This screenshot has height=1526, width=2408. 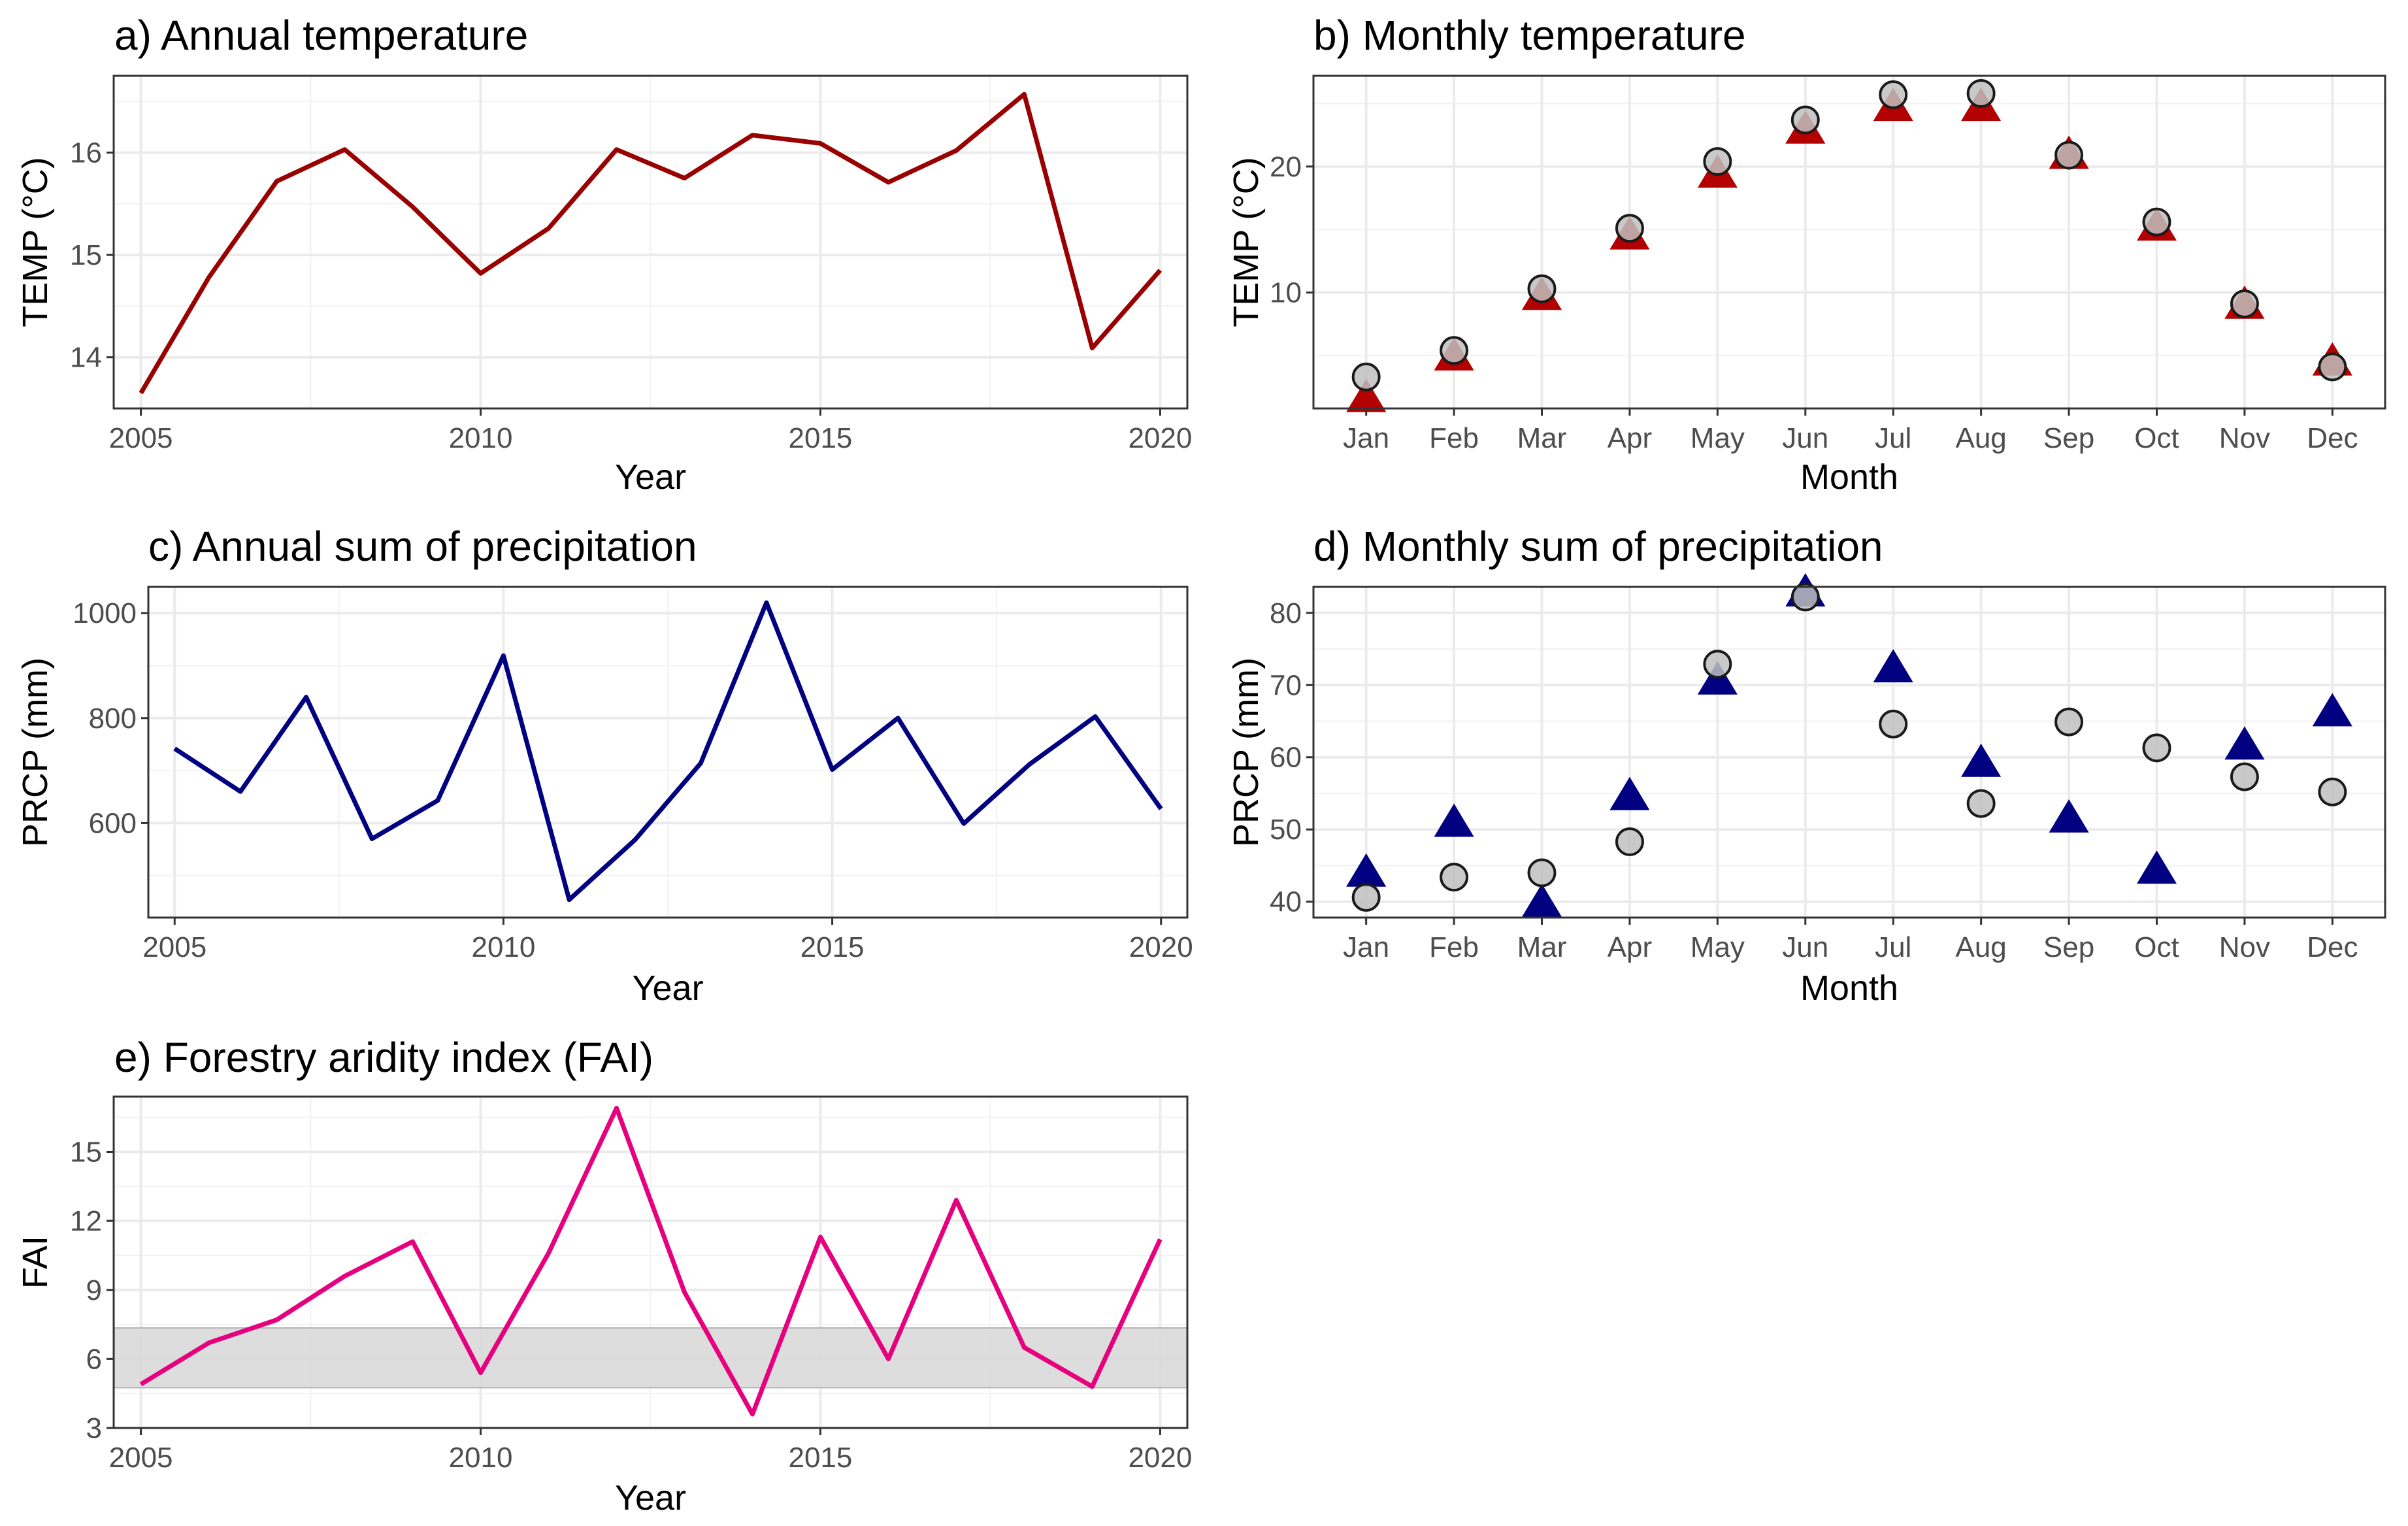 I want to click on y-tick-label: 9, so click(x=94, y=1290).